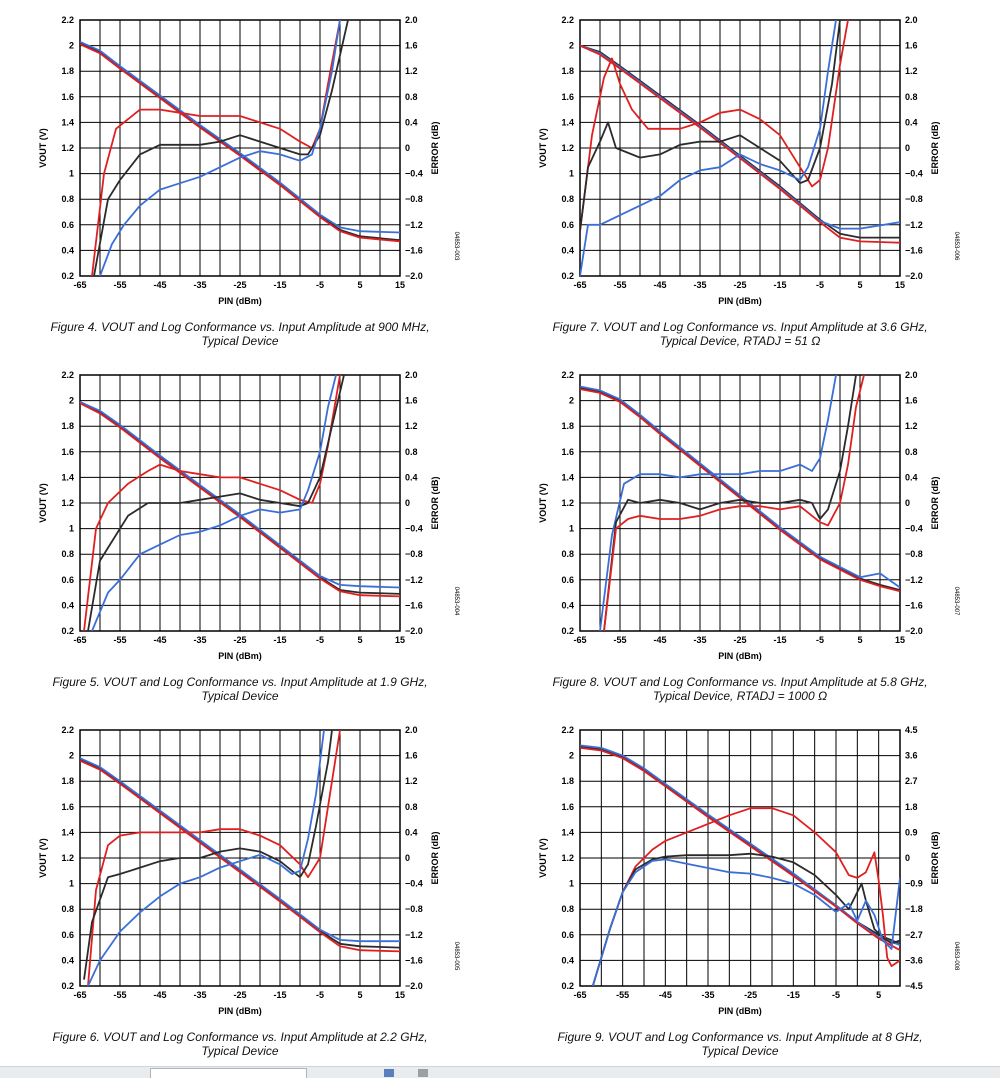  What do you see at coordinates (228, 1073) in the screenshot?
I see `page-number-field` at bounding box center [228, 1073].